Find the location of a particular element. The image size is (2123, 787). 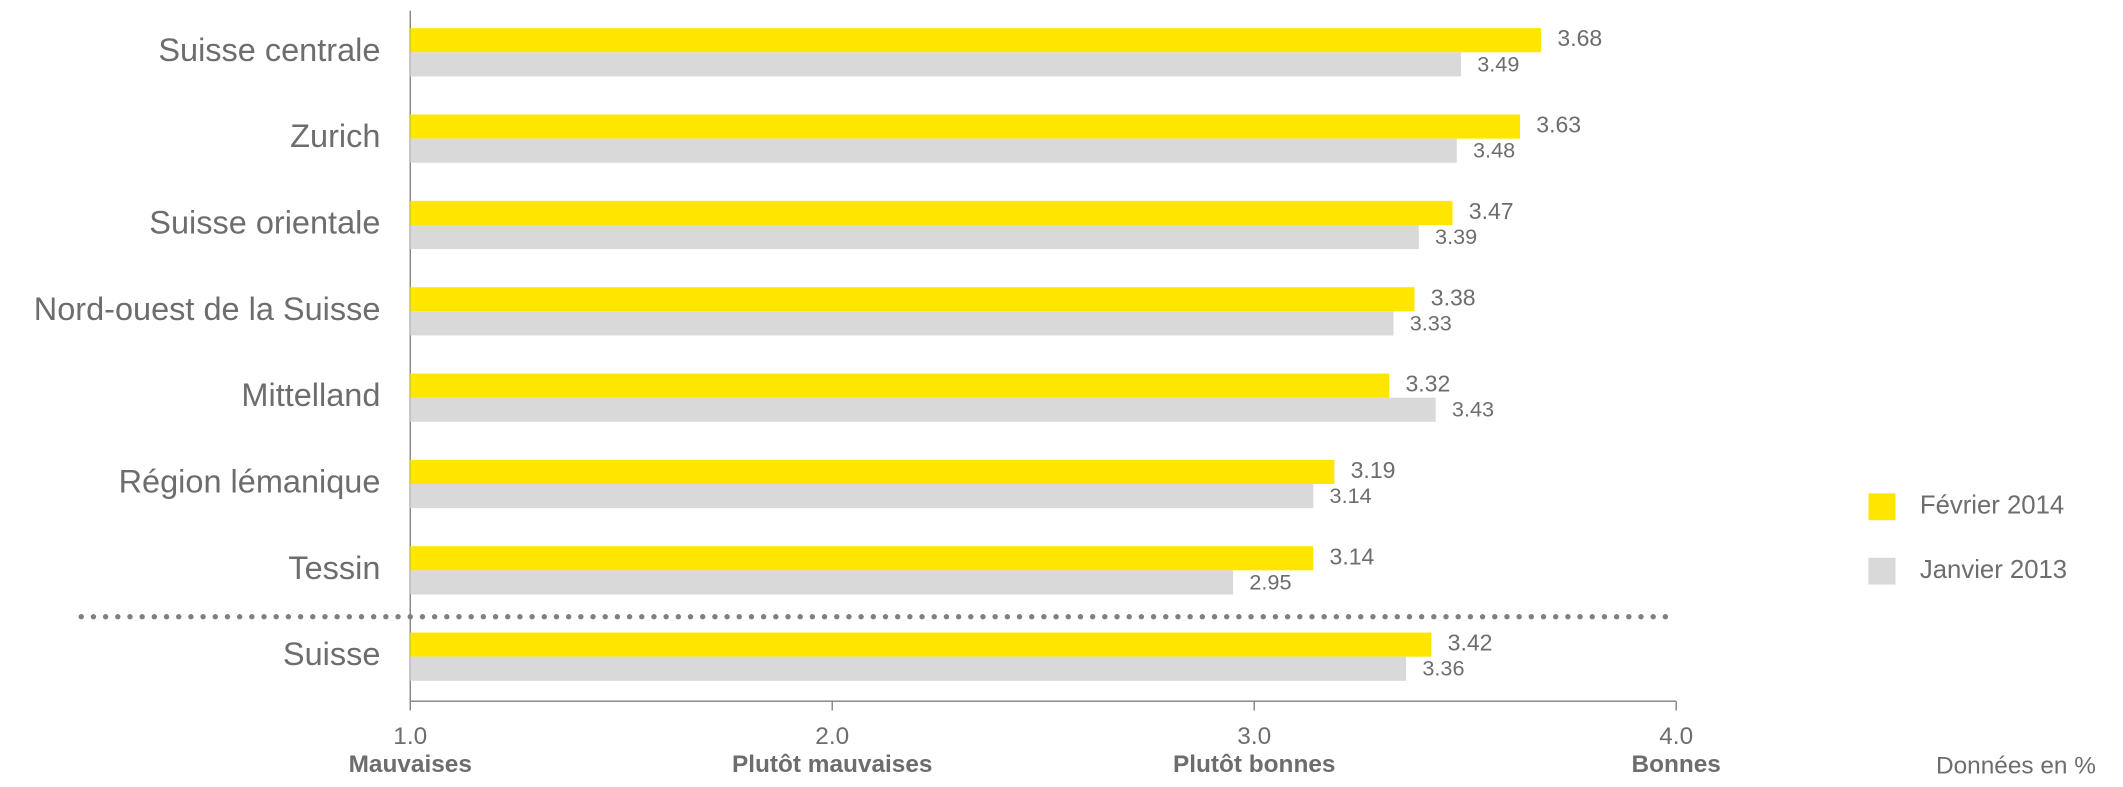

value-label: 3.68 is located at coordinates (1579, 38).